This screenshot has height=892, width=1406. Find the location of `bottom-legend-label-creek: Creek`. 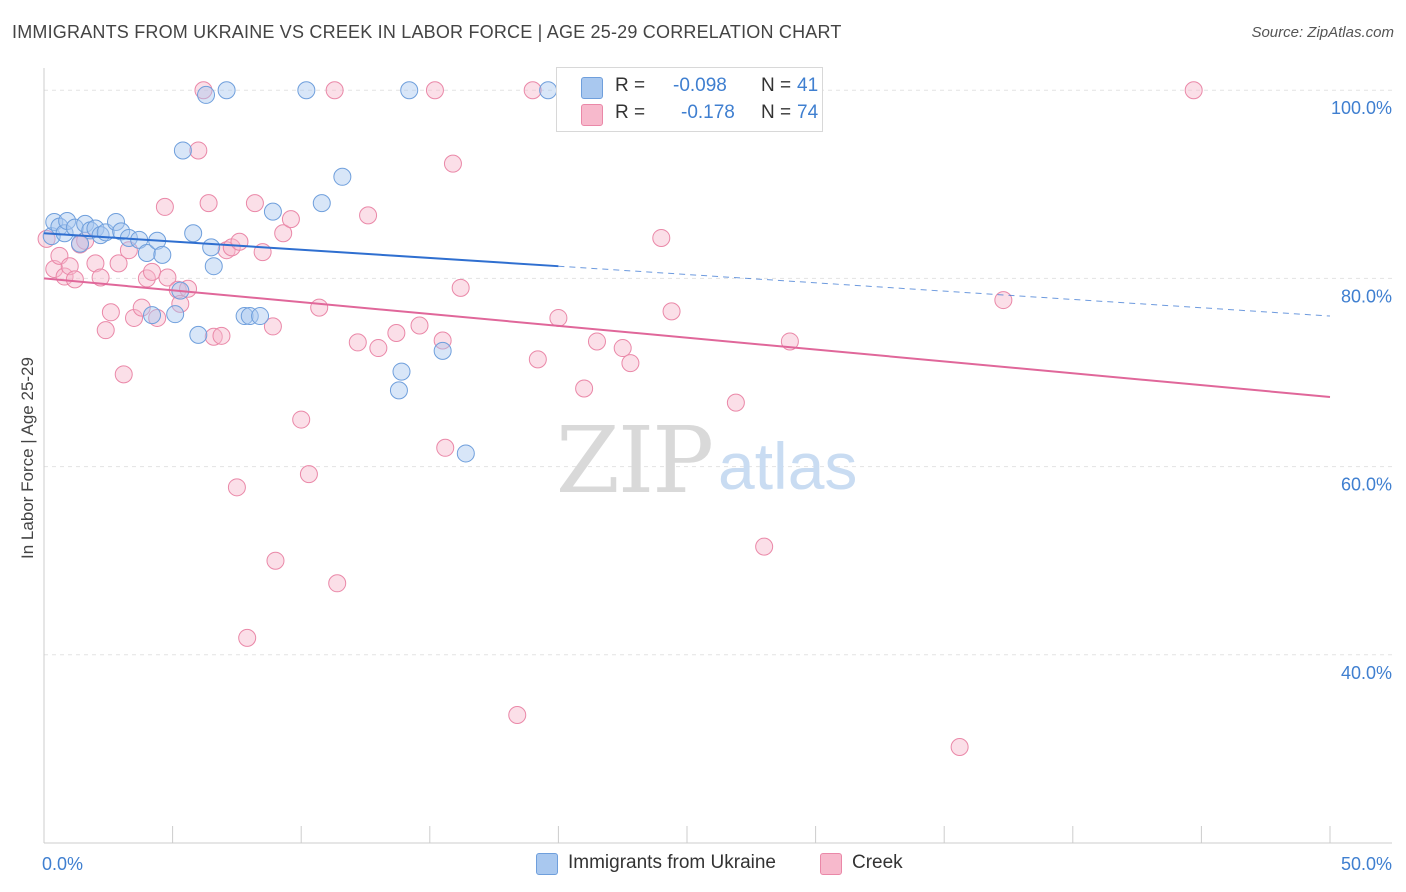

bottom-legend-label-creek: Creek is located at coordinates (877, 862).